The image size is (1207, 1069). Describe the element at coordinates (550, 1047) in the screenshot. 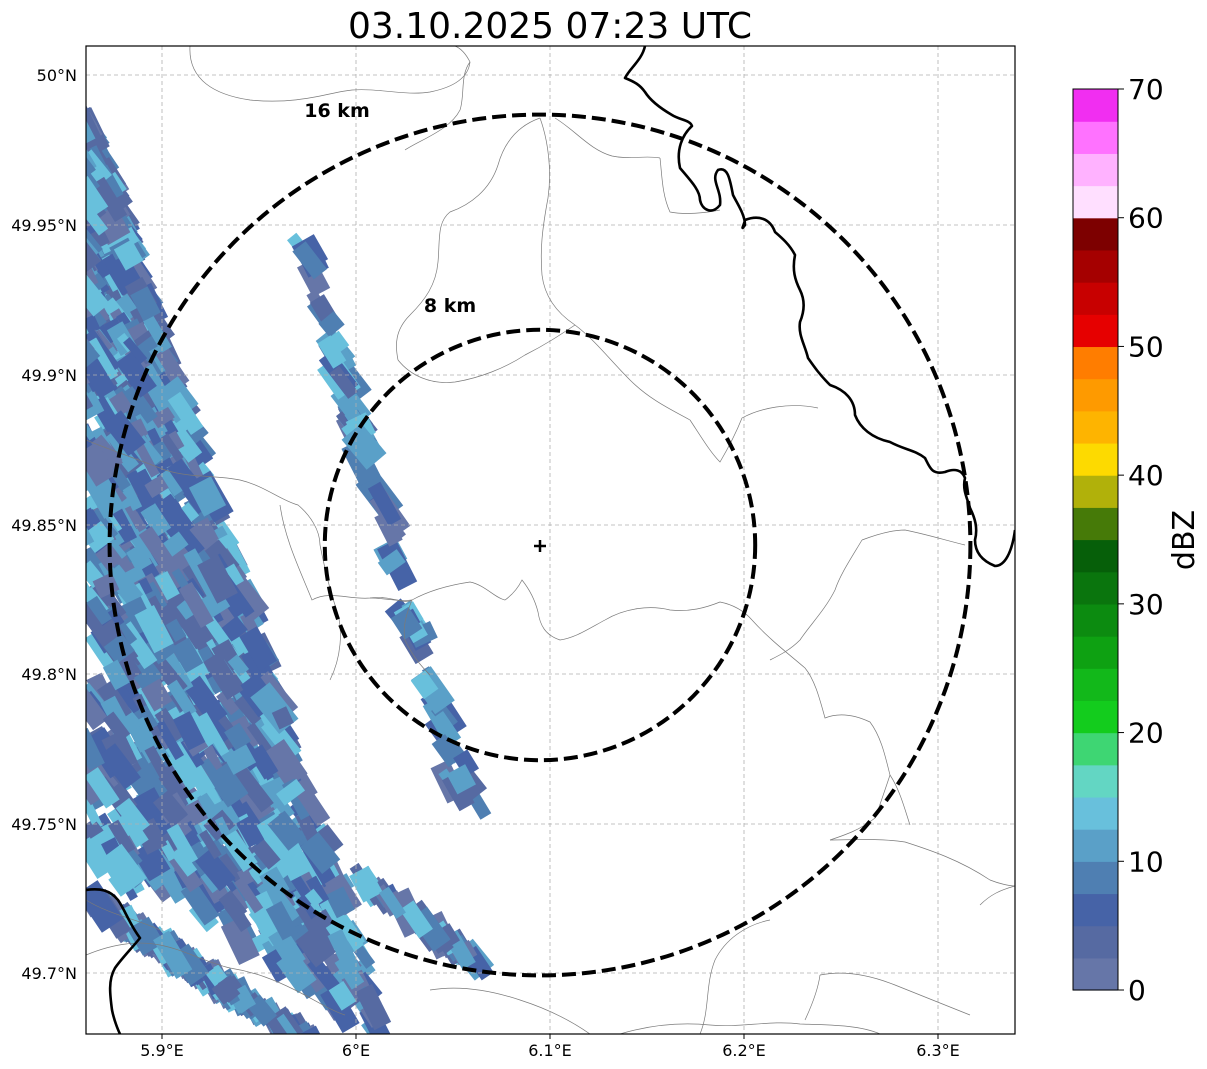

I see `longitude-axis: 5.9°E 6°E 6.1°E 6.2°E 6.3°E` at that location.